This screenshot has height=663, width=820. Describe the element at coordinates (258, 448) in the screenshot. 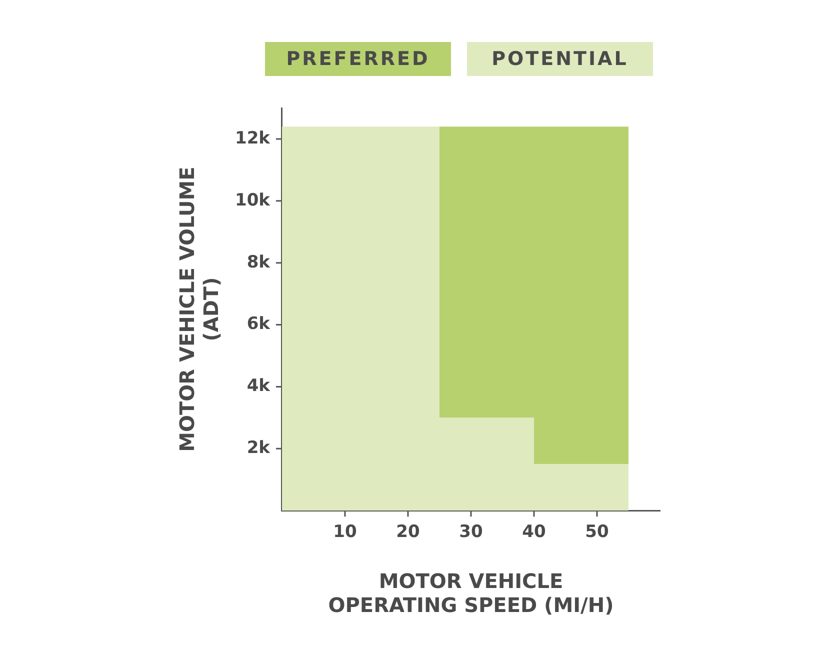

I see `y-tick-label: 2k` at that location.